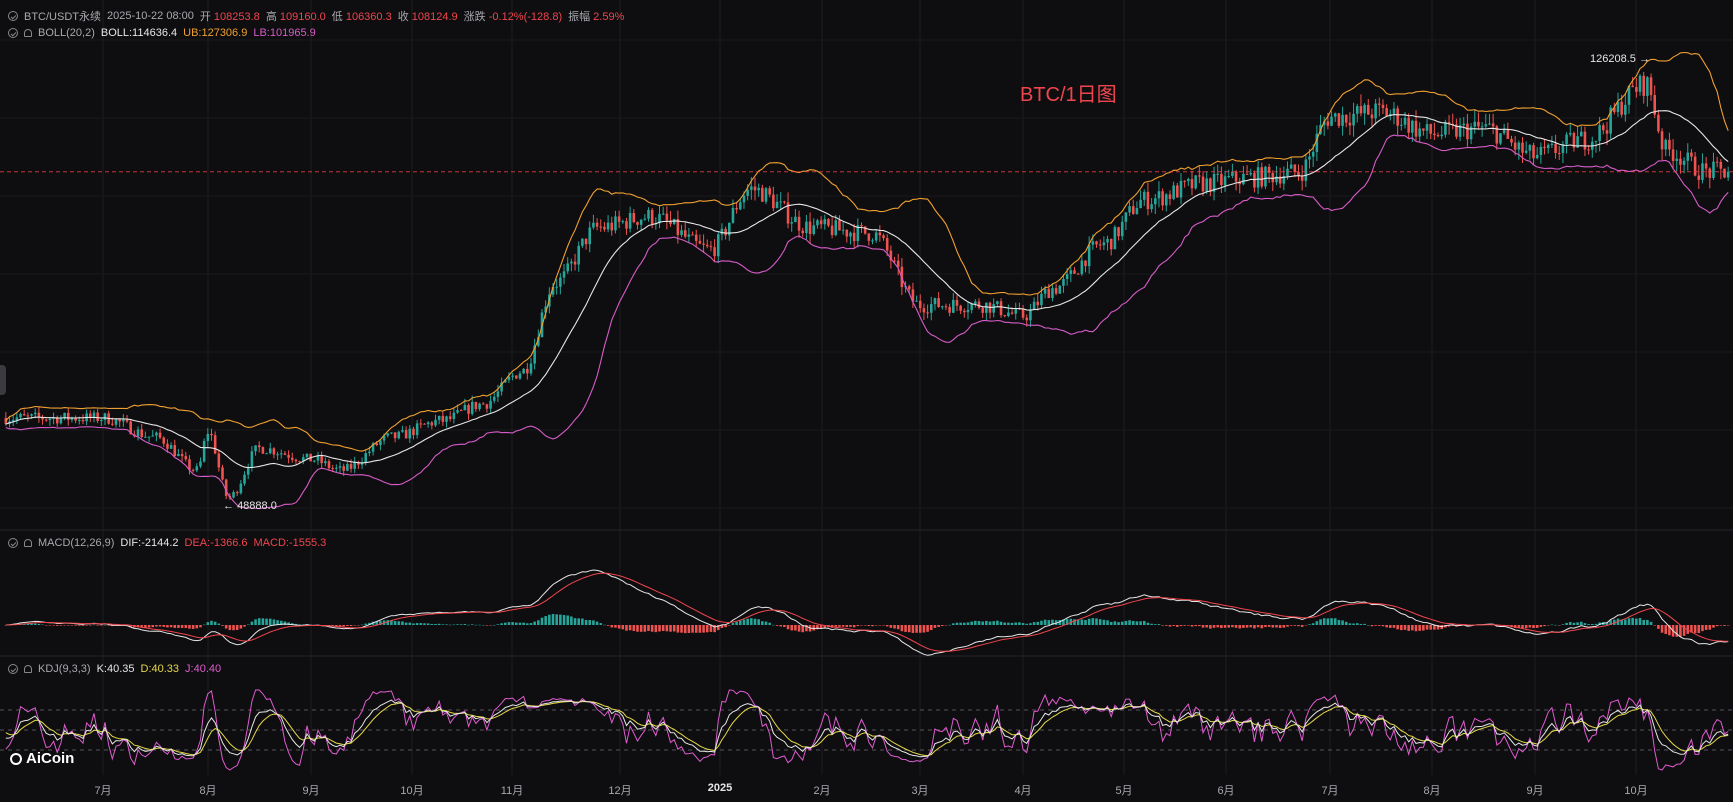  I want to click on pane-collapse-handle, so click(3, 380).